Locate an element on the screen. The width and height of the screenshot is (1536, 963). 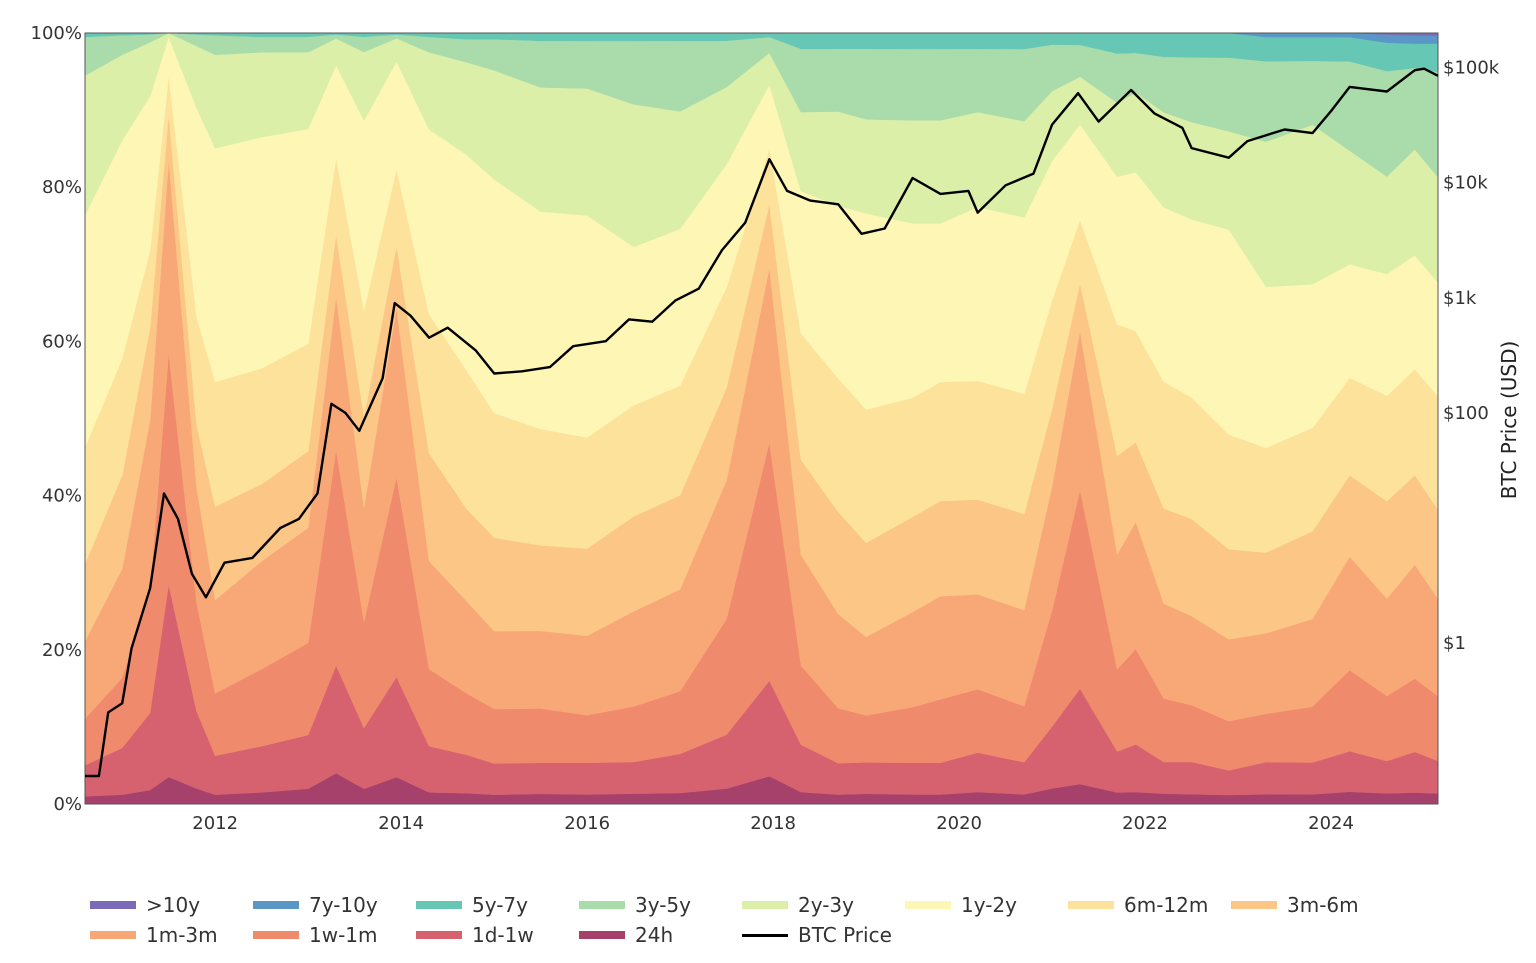
x-axis: 2012 2014 2016 2018 2020 2022 2024 is located at coordinates (773, 823).